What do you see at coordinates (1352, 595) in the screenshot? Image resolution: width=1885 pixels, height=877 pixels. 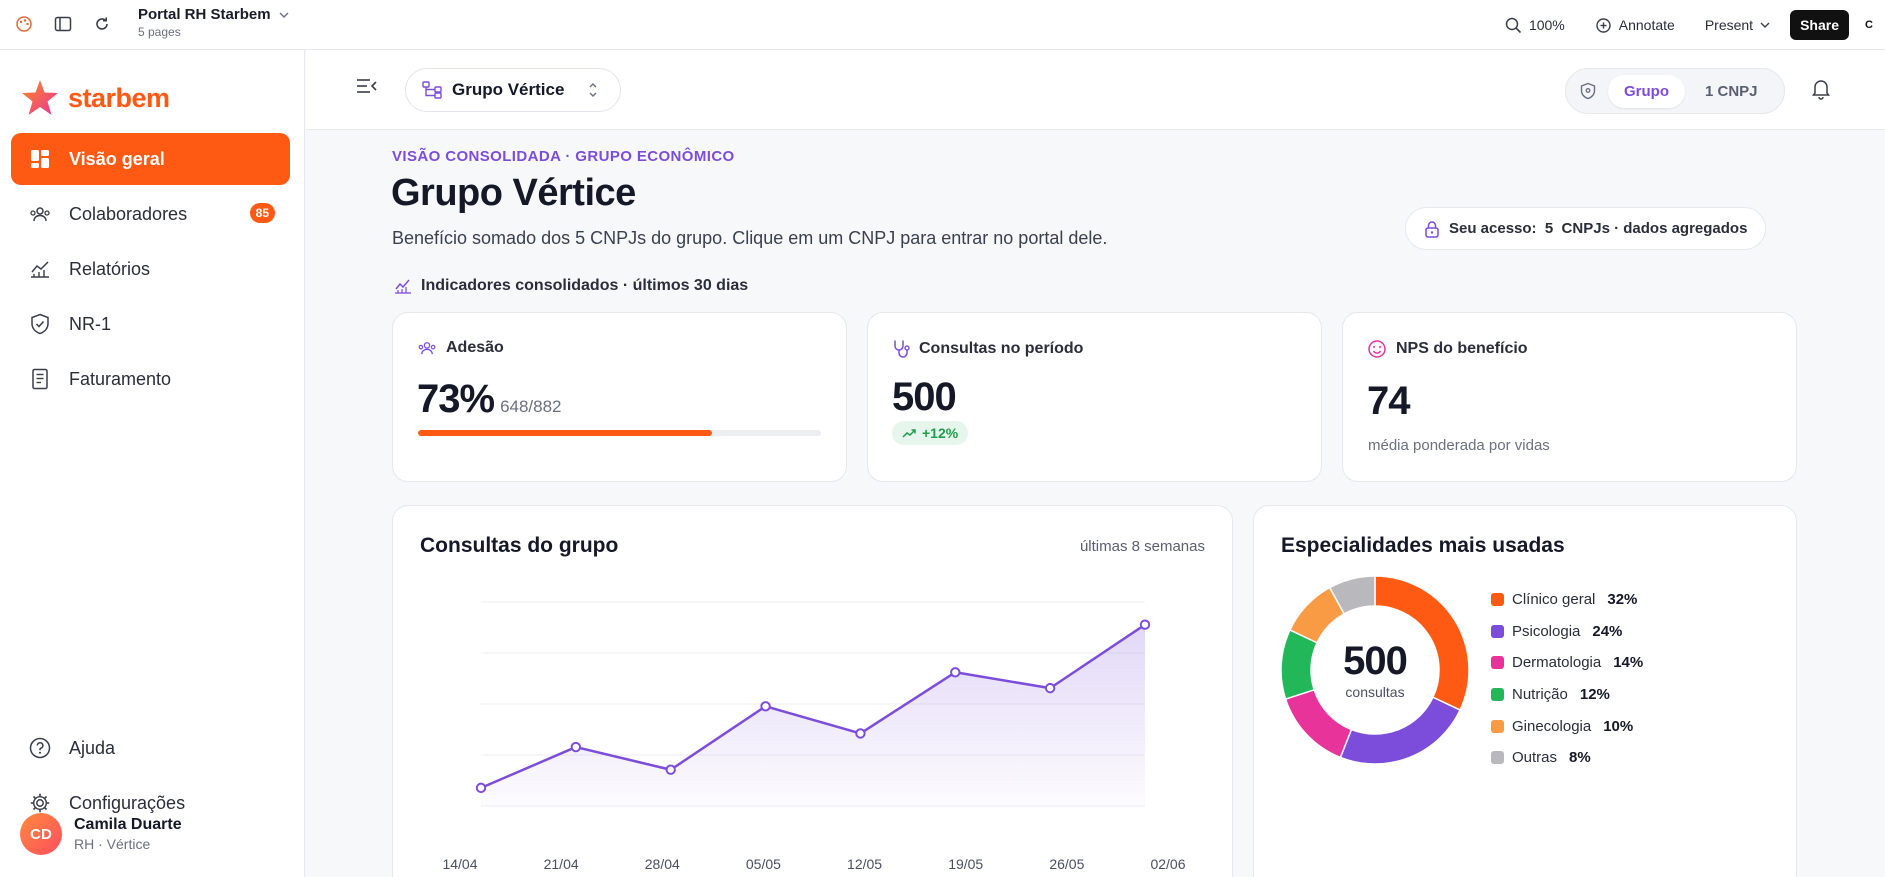 I see `donut-slice` at bounding box center [1352, 595].